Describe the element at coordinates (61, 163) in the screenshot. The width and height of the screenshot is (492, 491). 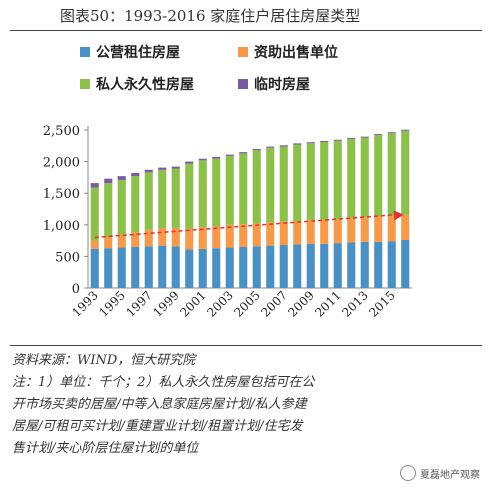
I see `y-tick-label: 2,000` at that location.